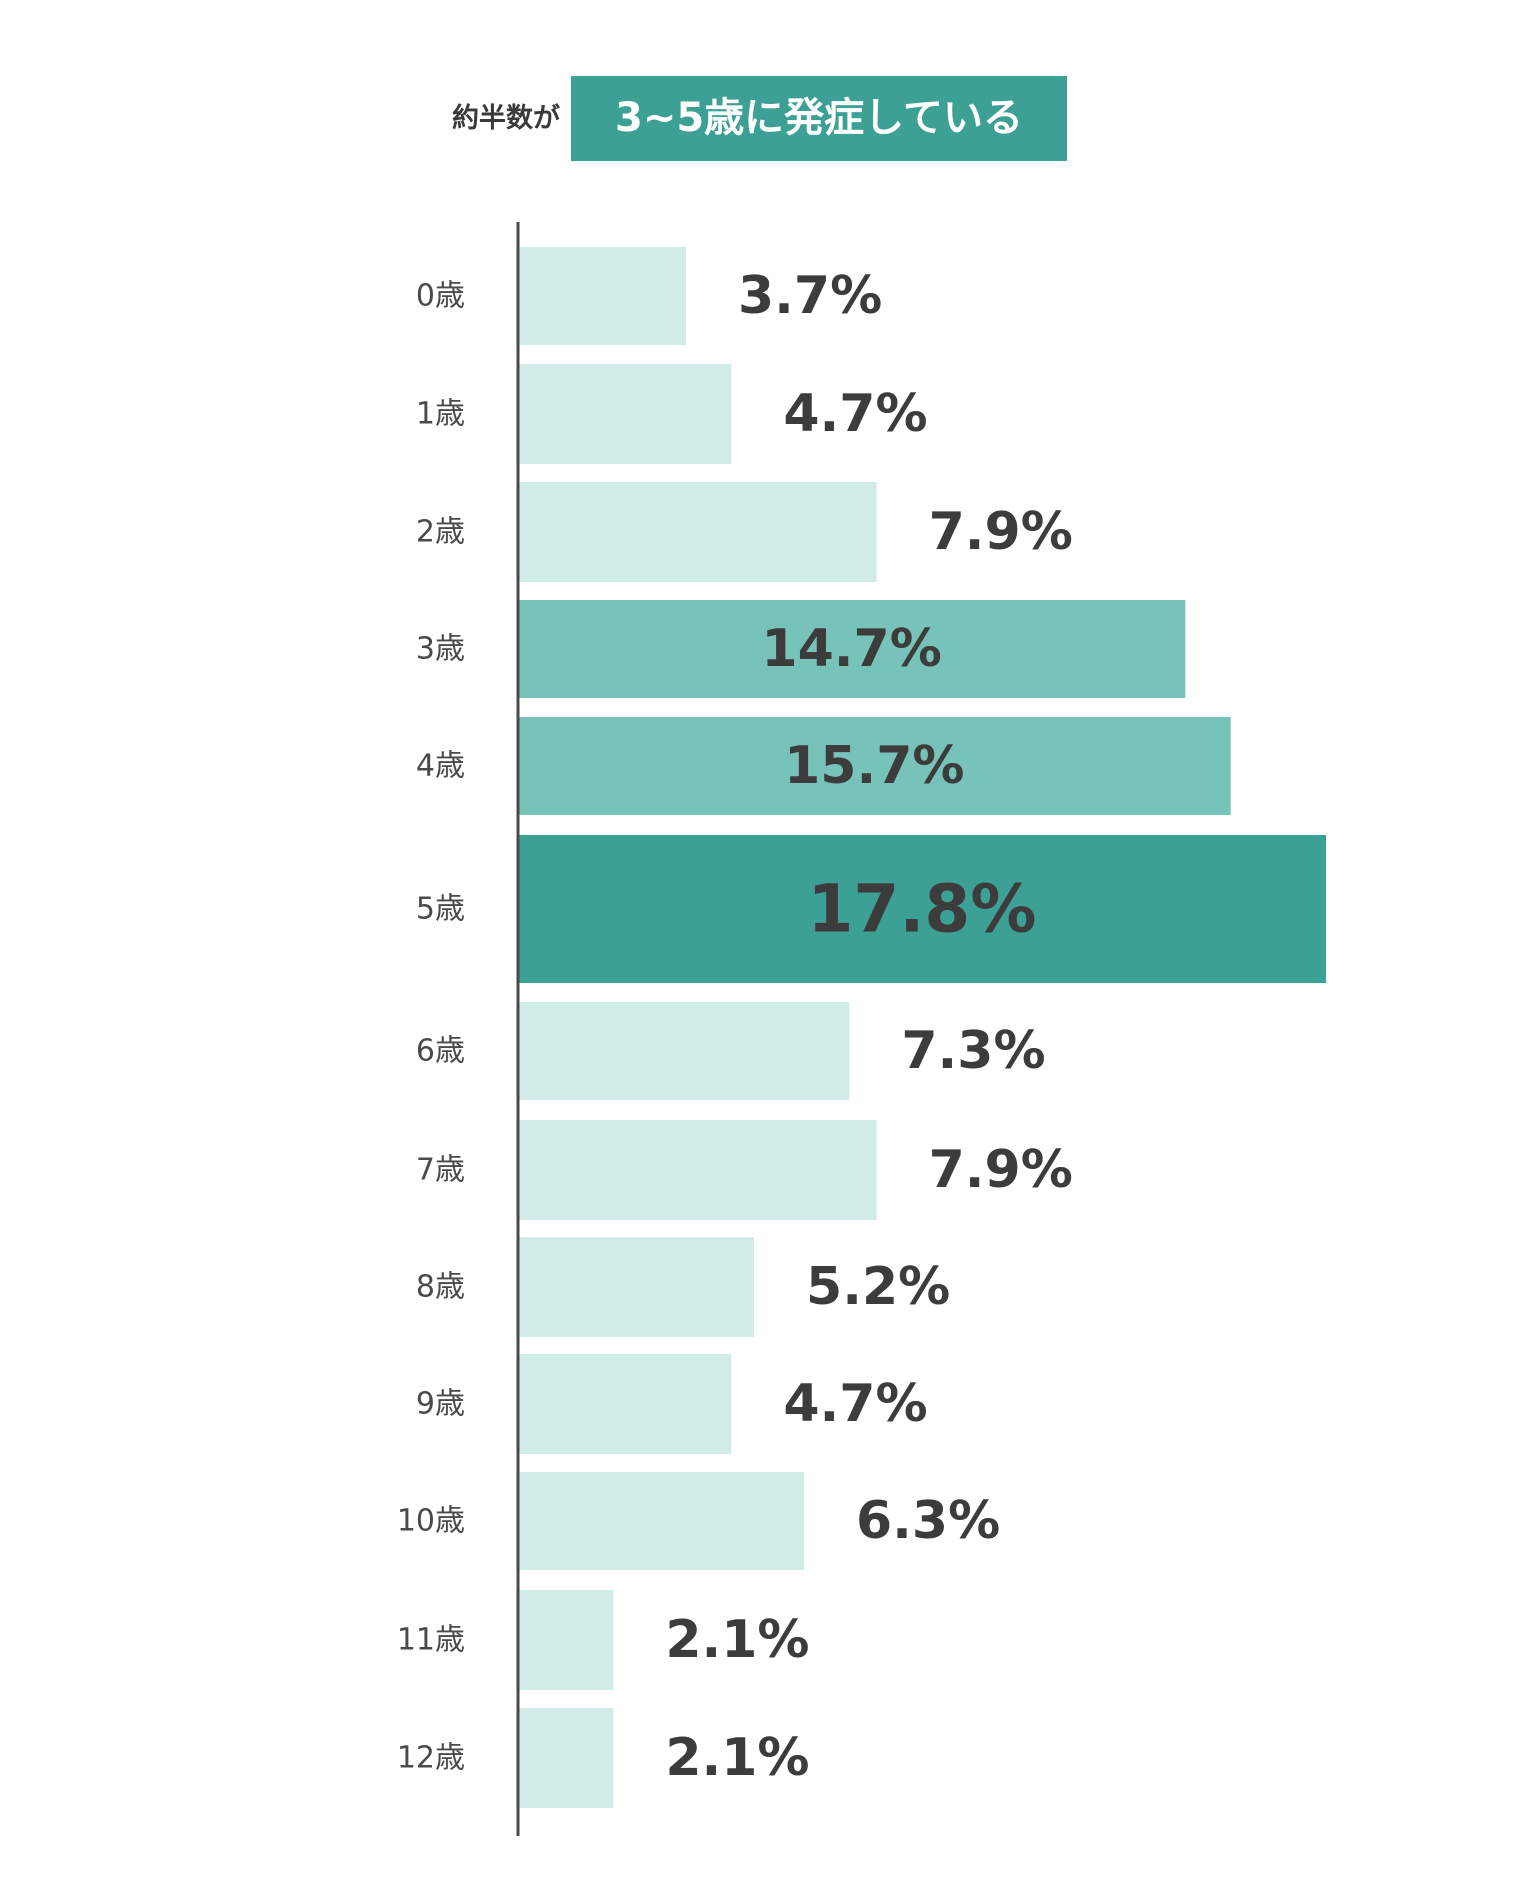 The width and height of the screenshot is (1520, 1899). I want to click on category-label-2: 2歳, so click(440, 532).